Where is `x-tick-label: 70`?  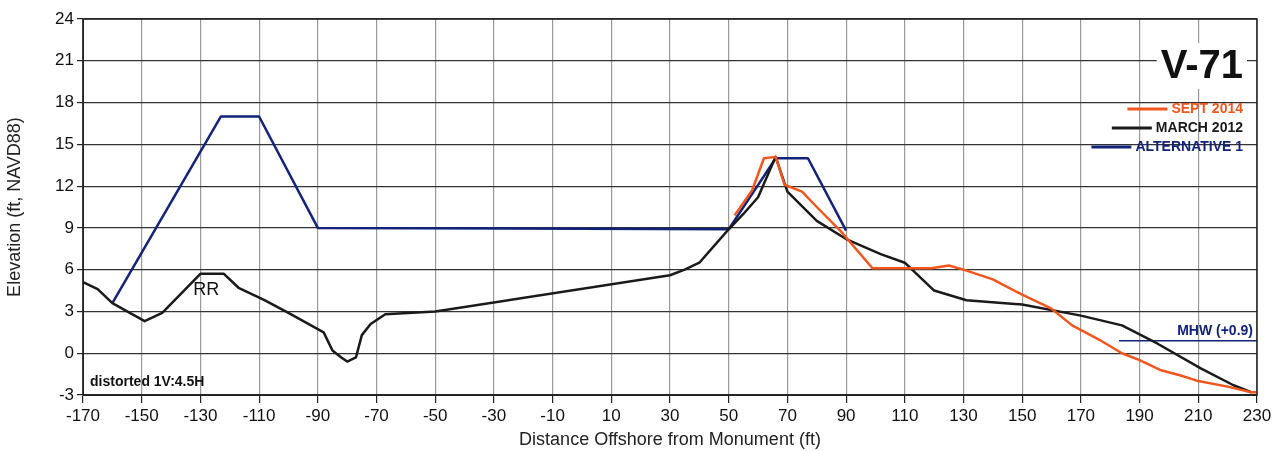
x-tick-label: 70 is located at coordinates (787, 415).